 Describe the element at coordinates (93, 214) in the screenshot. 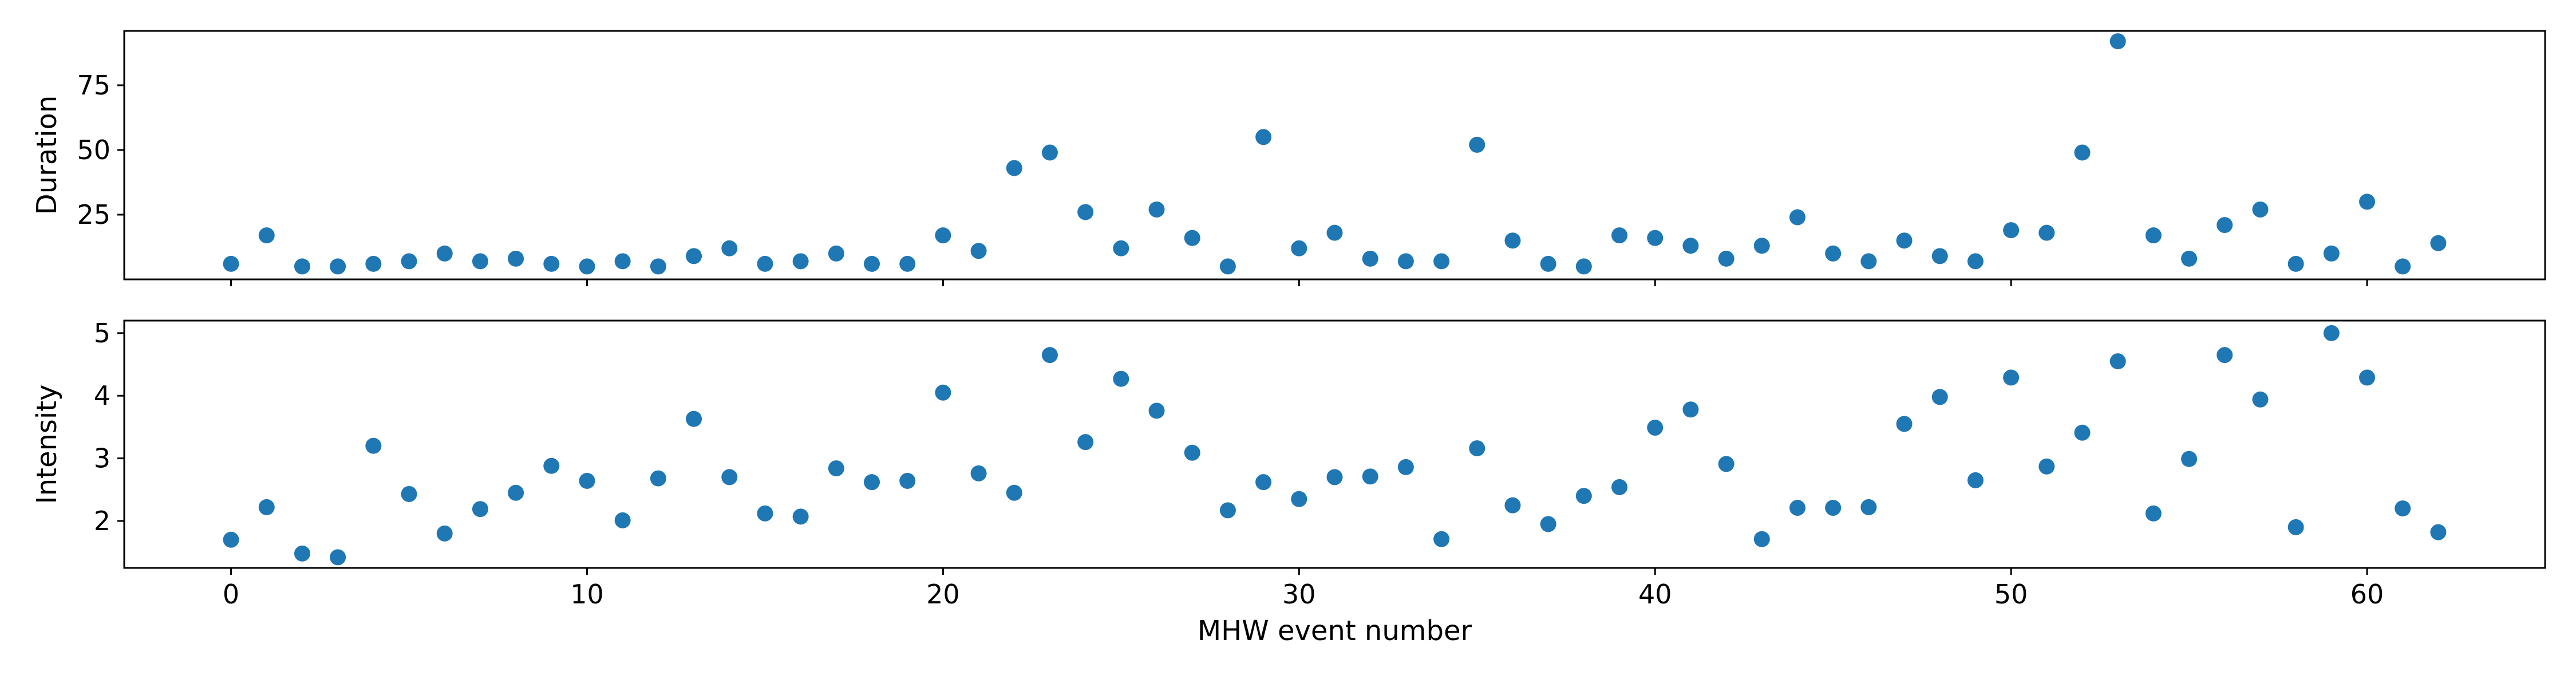

I see `duration-y-tick-label: 25` at that location.